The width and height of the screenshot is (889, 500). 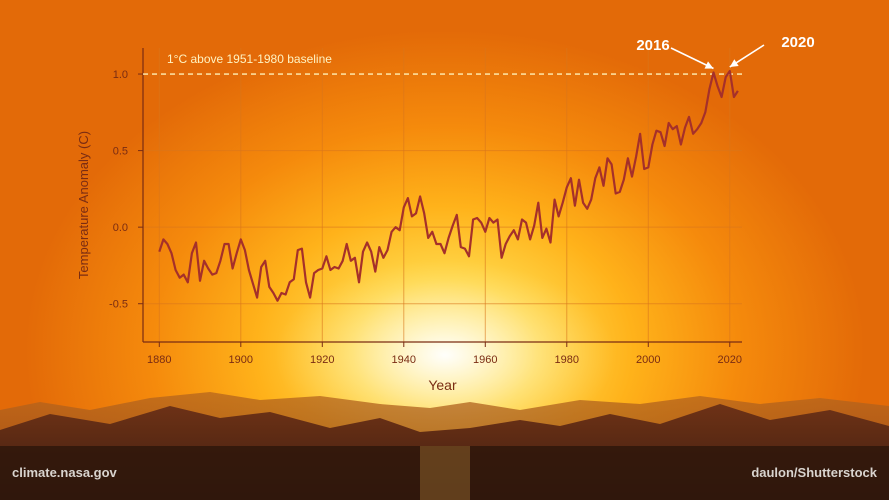 What do you see at coordinates (442, 385) in the screenshot?
I see `x-axis-label: Year` at bounding box center [442, 385].